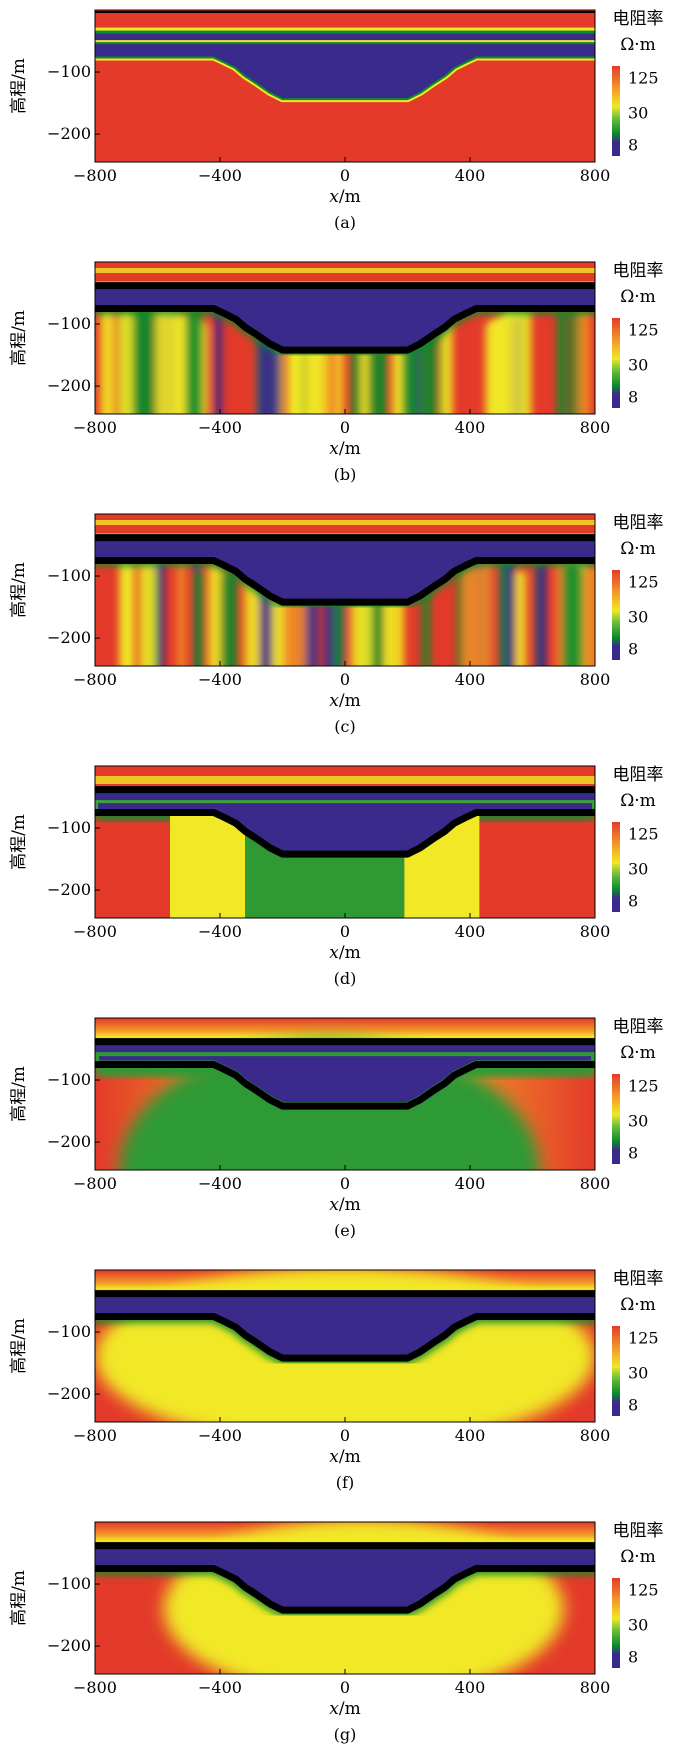 Image resolution: width=700 pixels, height=1750 pixels. Describe the element at coordinates (207, 866) in the screenshot. I see `block-yellow-left` at that location.